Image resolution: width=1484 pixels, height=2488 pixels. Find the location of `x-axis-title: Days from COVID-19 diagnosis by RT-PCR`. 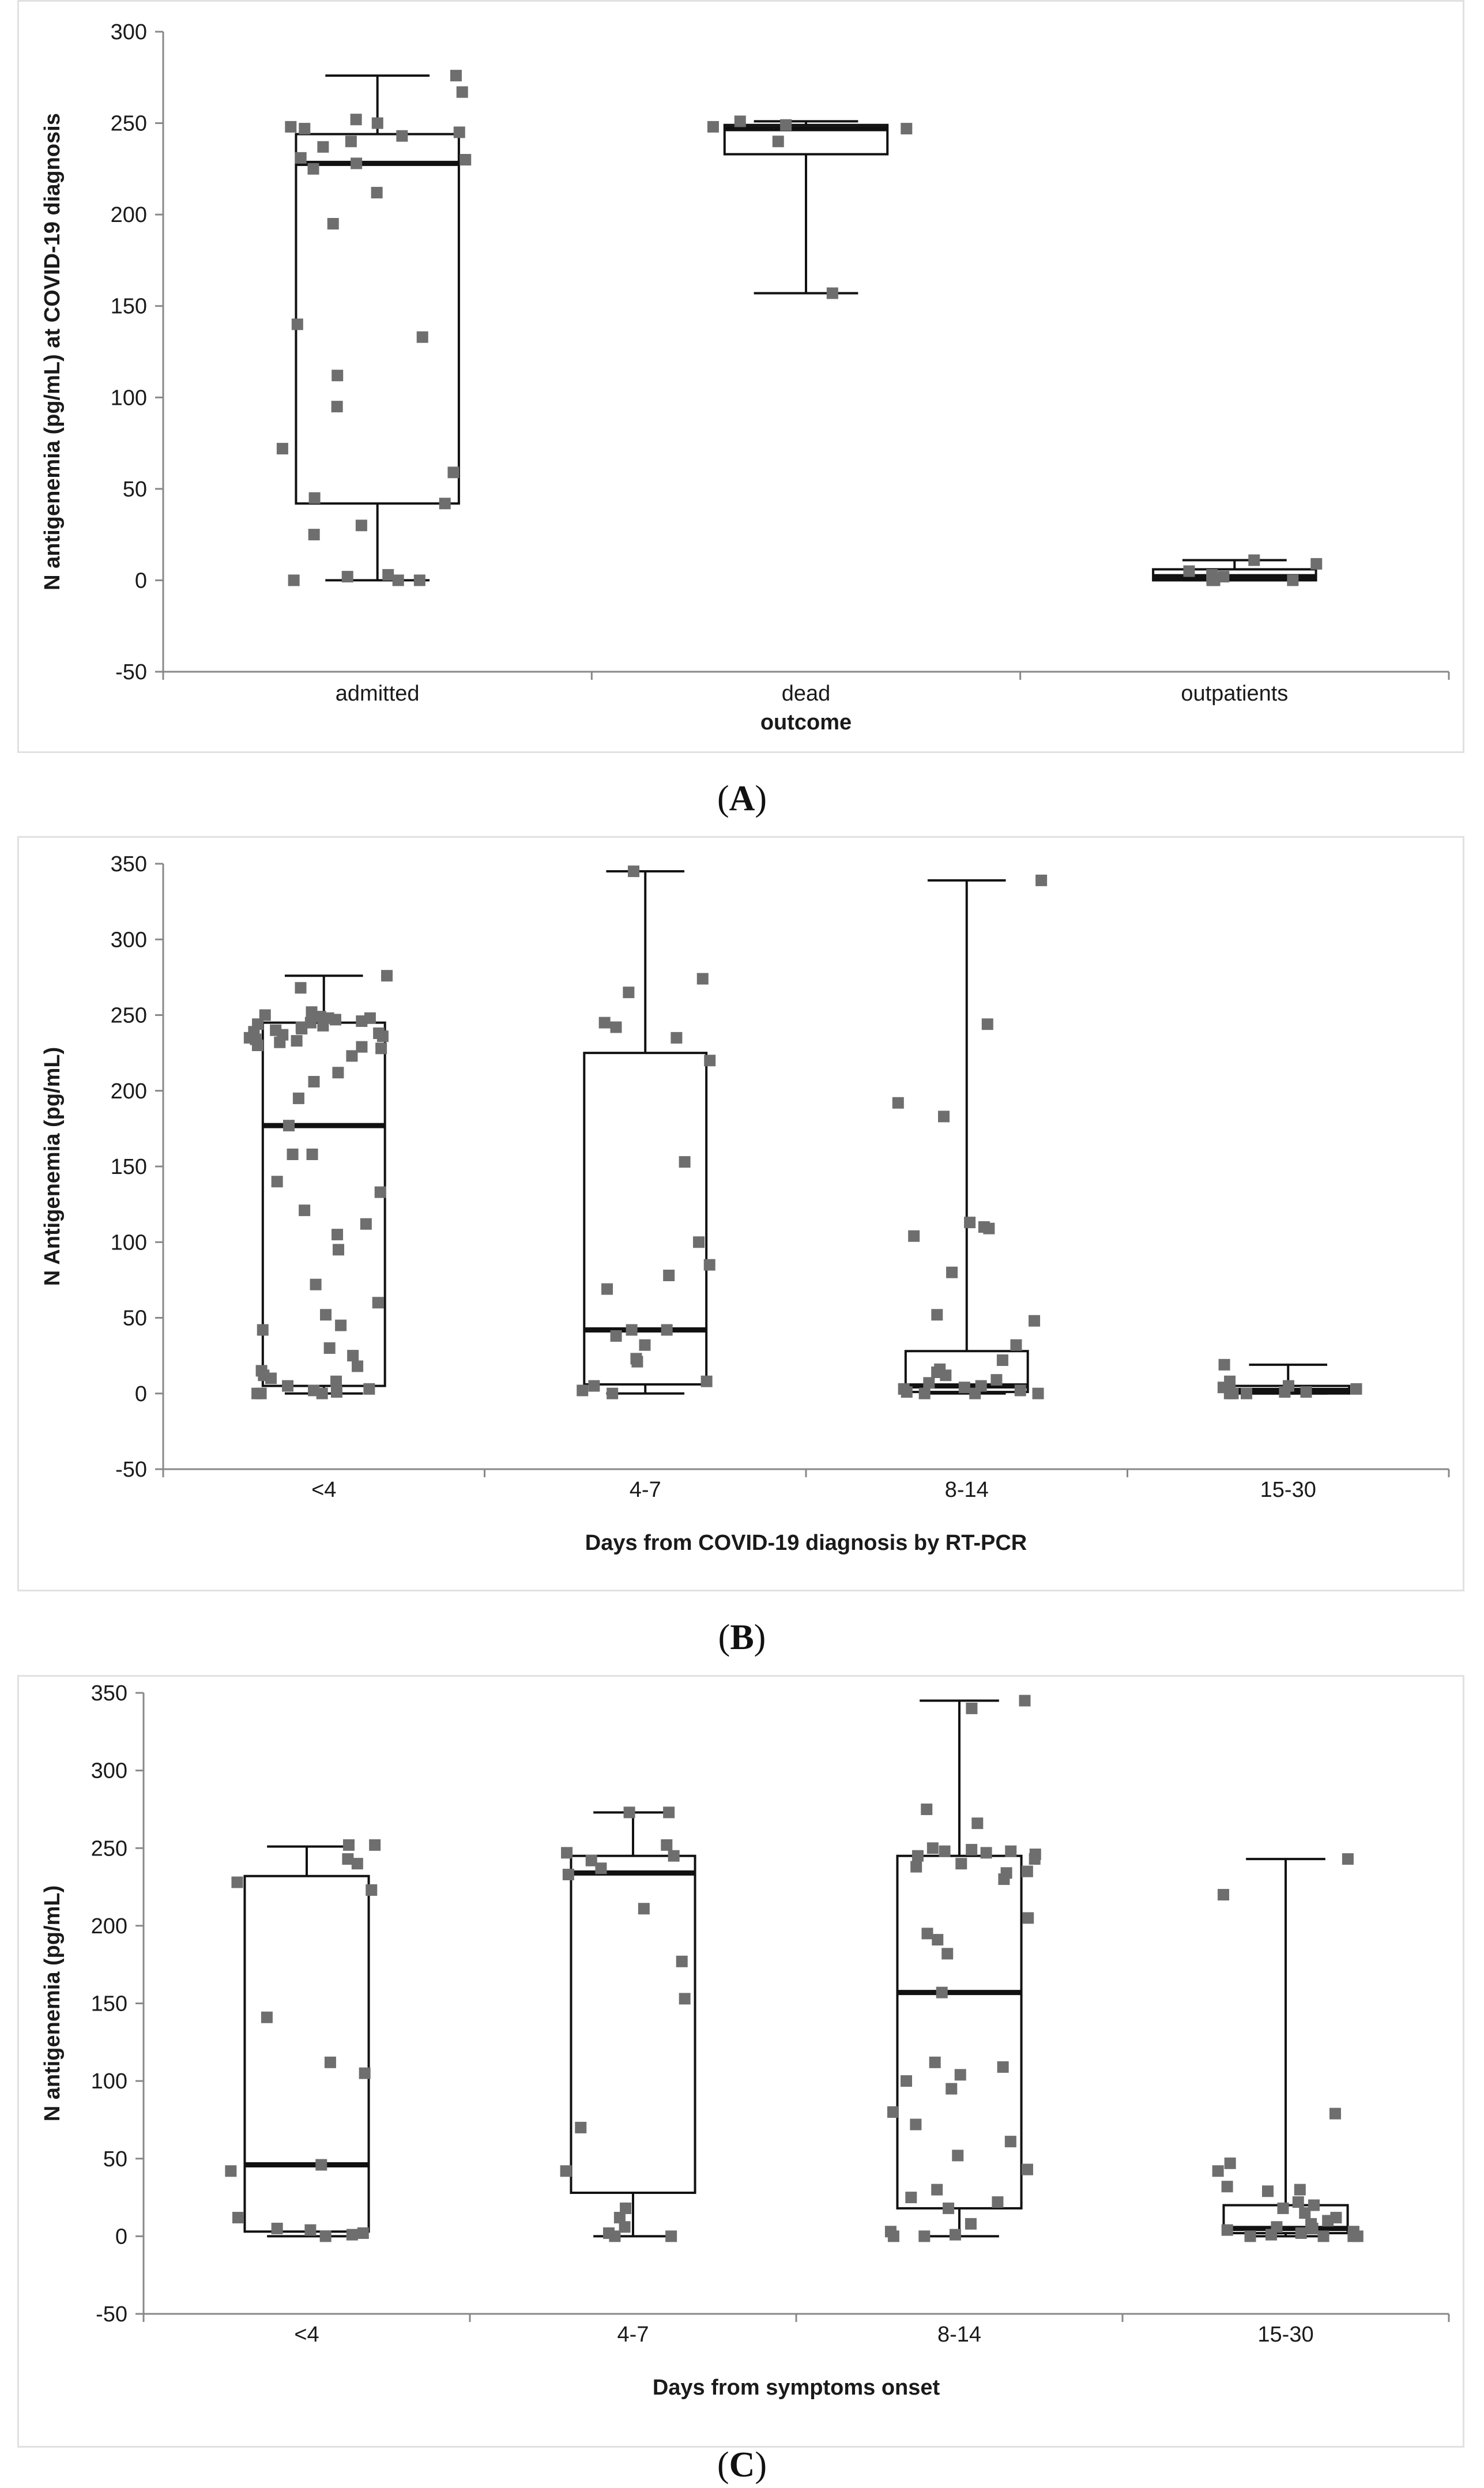

x-axis-title: Days from COVID-19 diagnosis by RT-PCR is located at coordinates (806, 1543).